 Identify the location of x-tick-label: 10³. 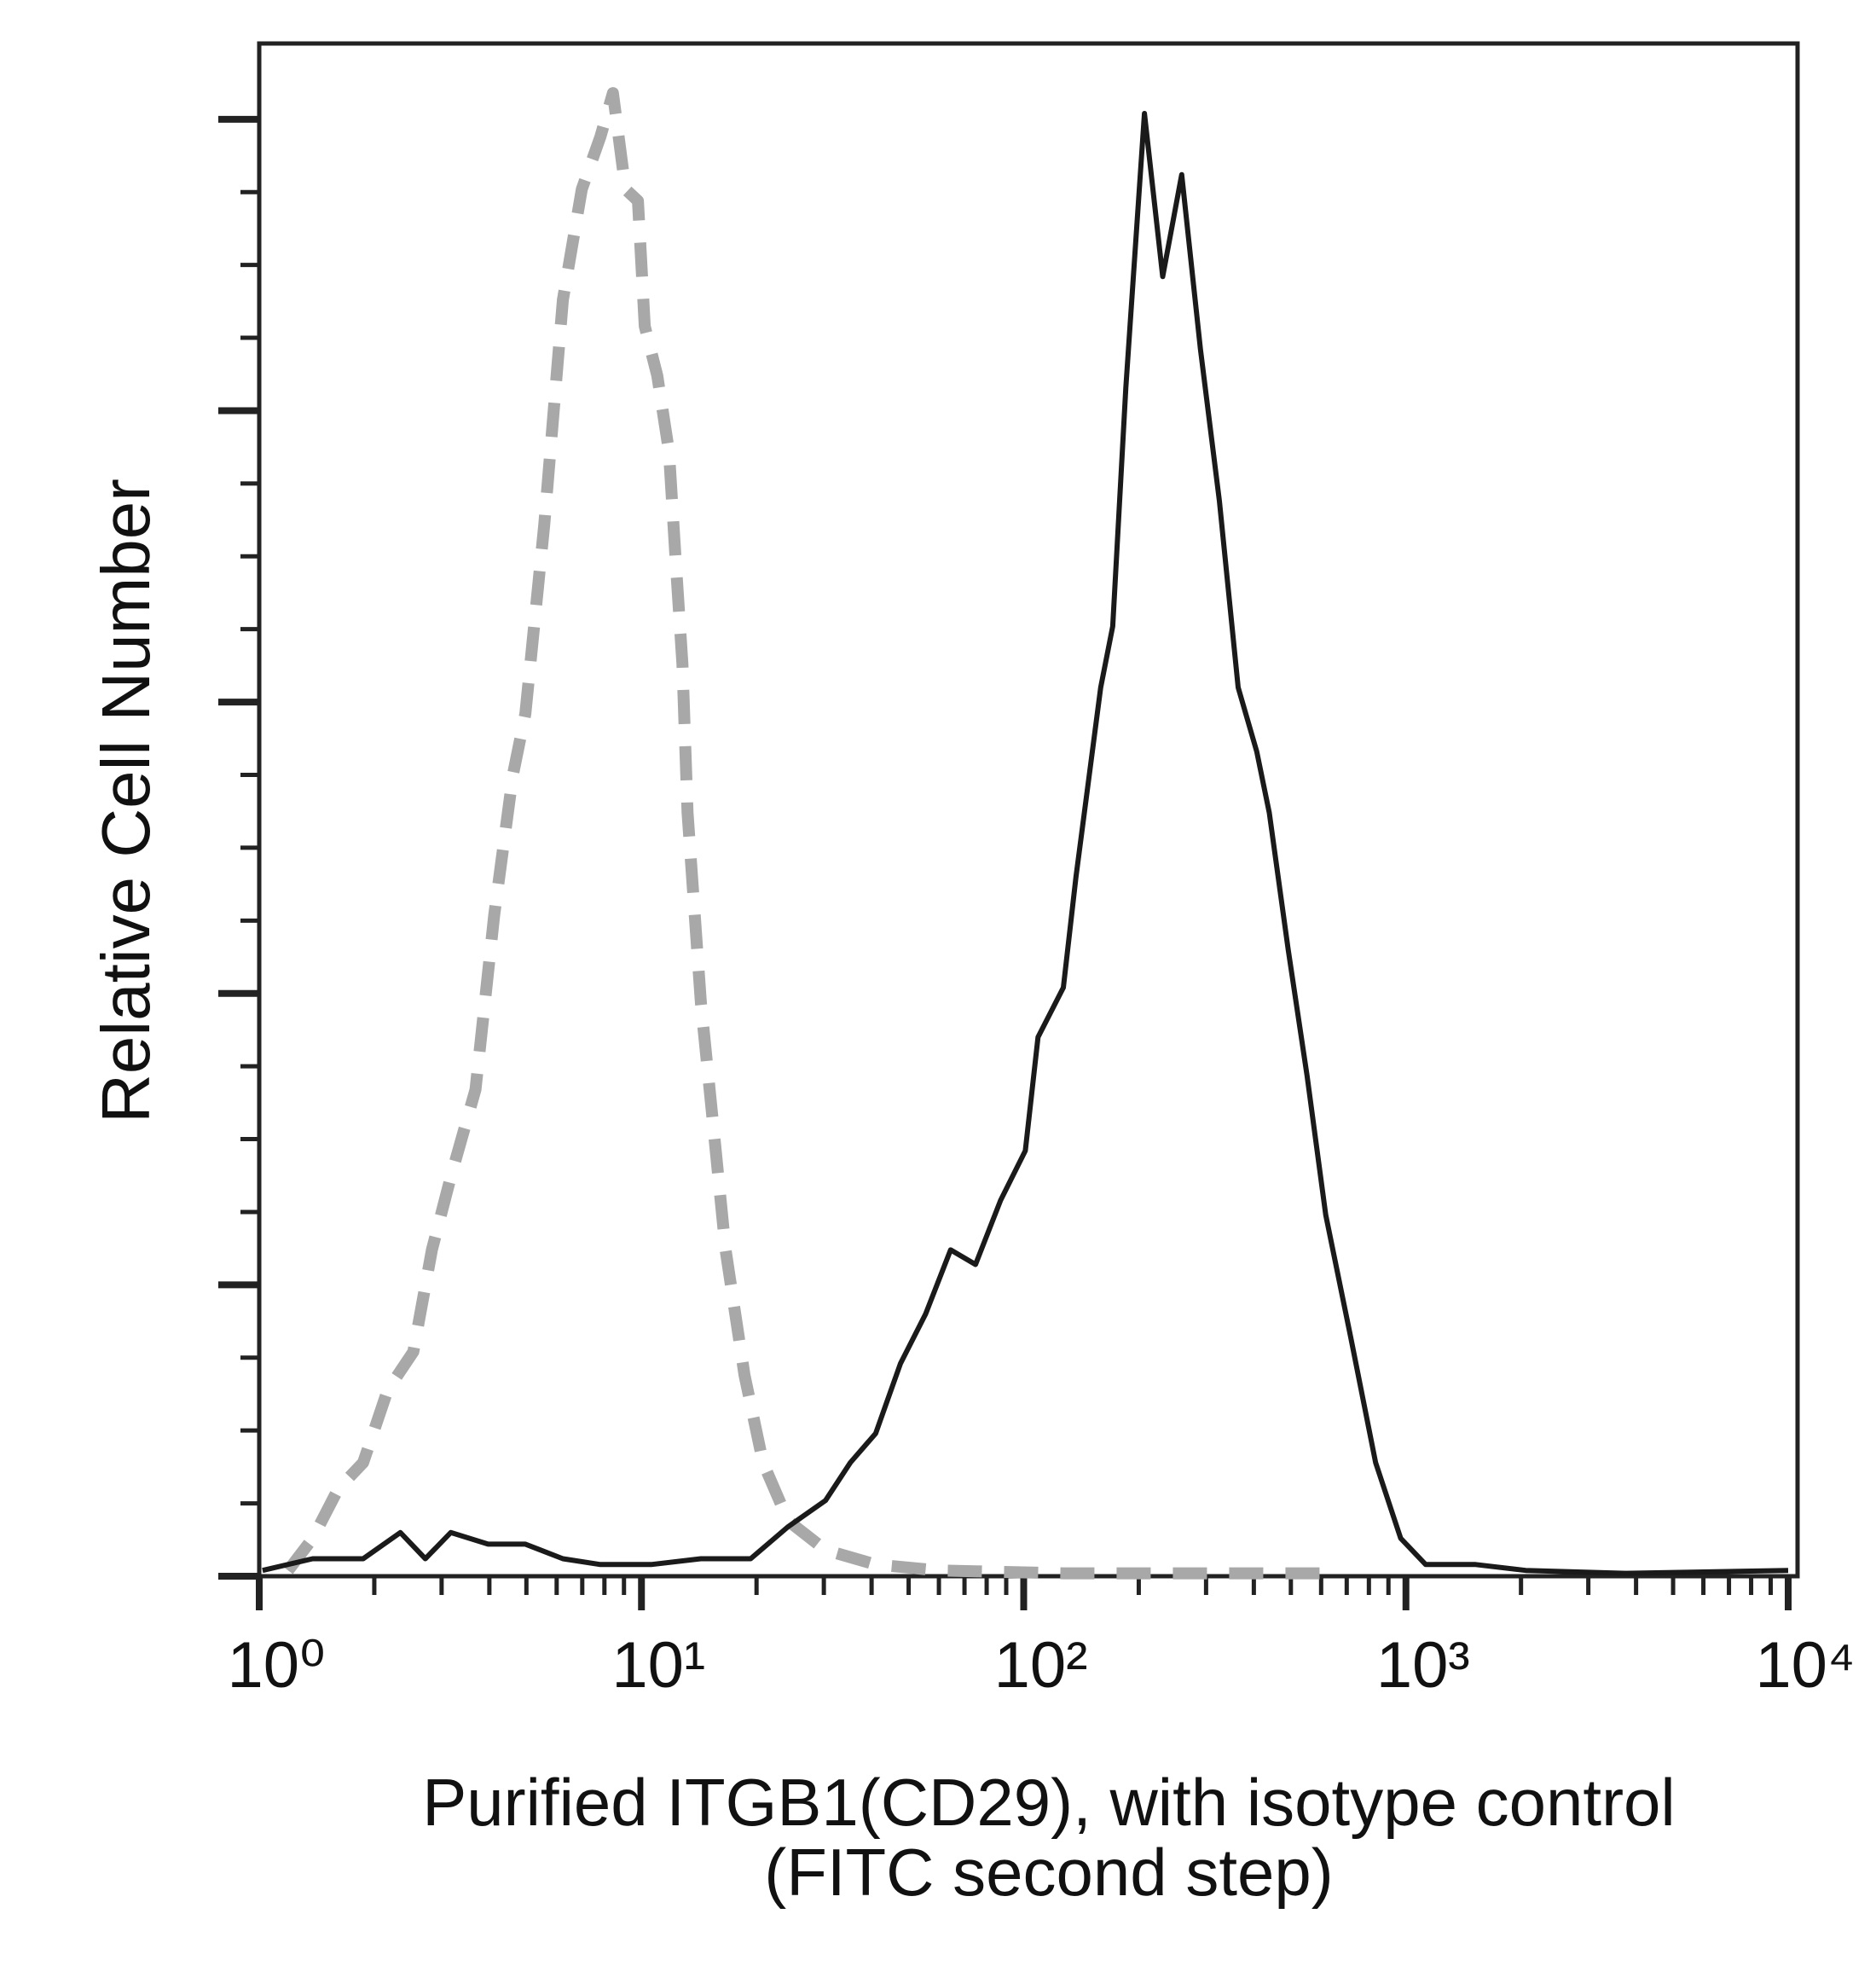
(1423, 1666).